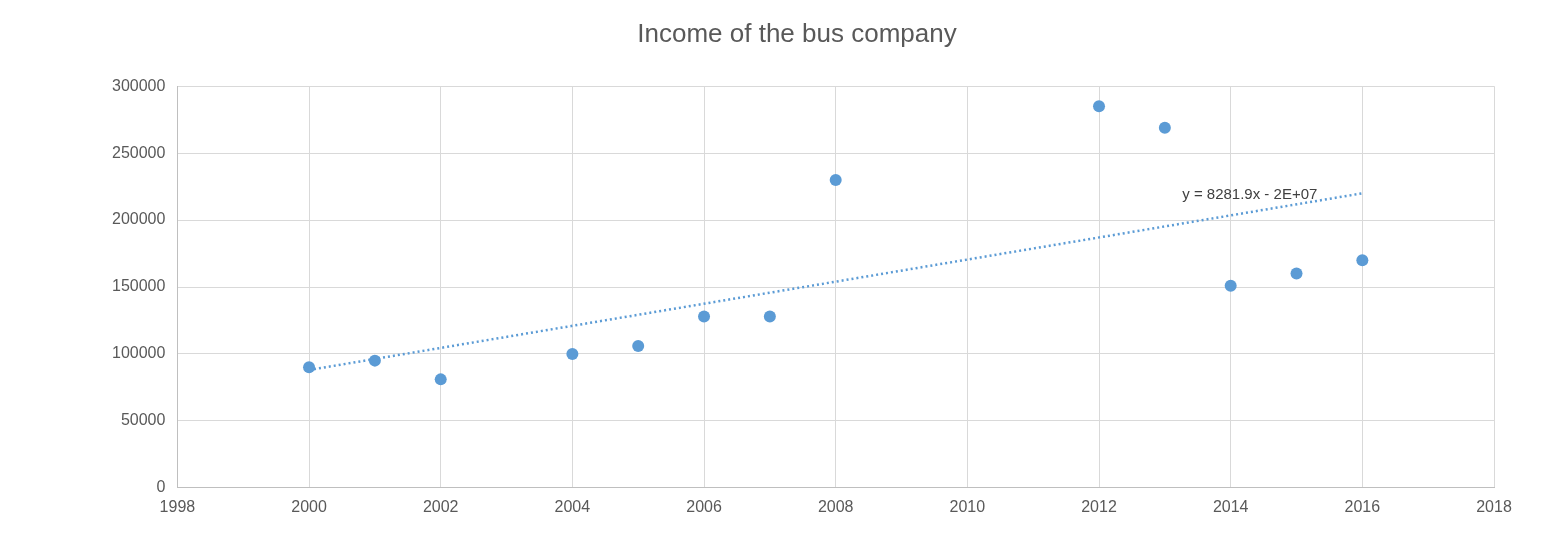 This screenshot has width=1549, height=542. What do you see at coordinates (143, 420) in the screenshot?
I see `y-tick-label: 50000` at bounding box center [143, 420].